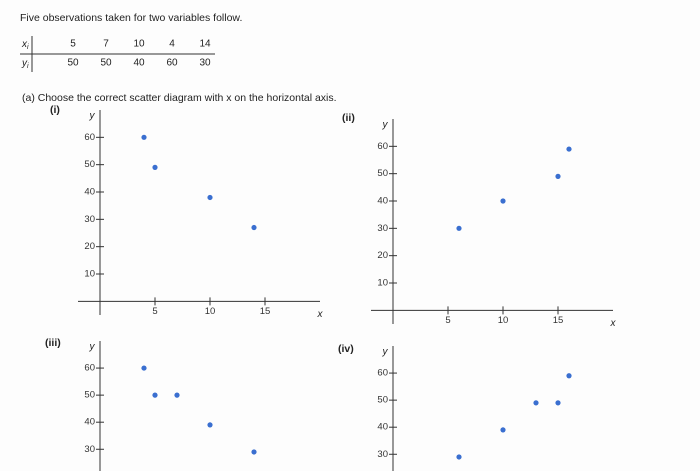 The image size is (700, 471). Describe the element at coordinates (172, 44) in the screenshot. I see `table-cell: 4` at that location.